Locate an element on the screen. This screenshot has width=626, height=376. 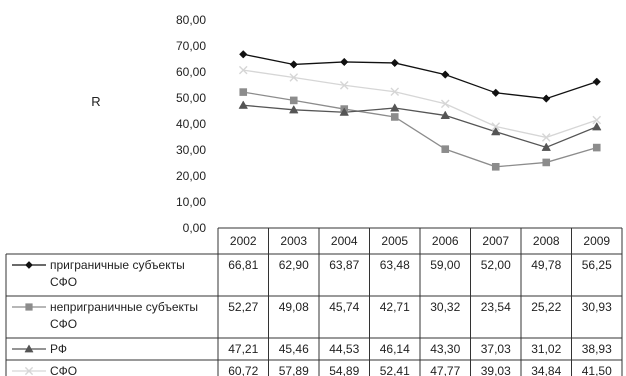
data-label: 52,00 is located at coordinates (496, 265).